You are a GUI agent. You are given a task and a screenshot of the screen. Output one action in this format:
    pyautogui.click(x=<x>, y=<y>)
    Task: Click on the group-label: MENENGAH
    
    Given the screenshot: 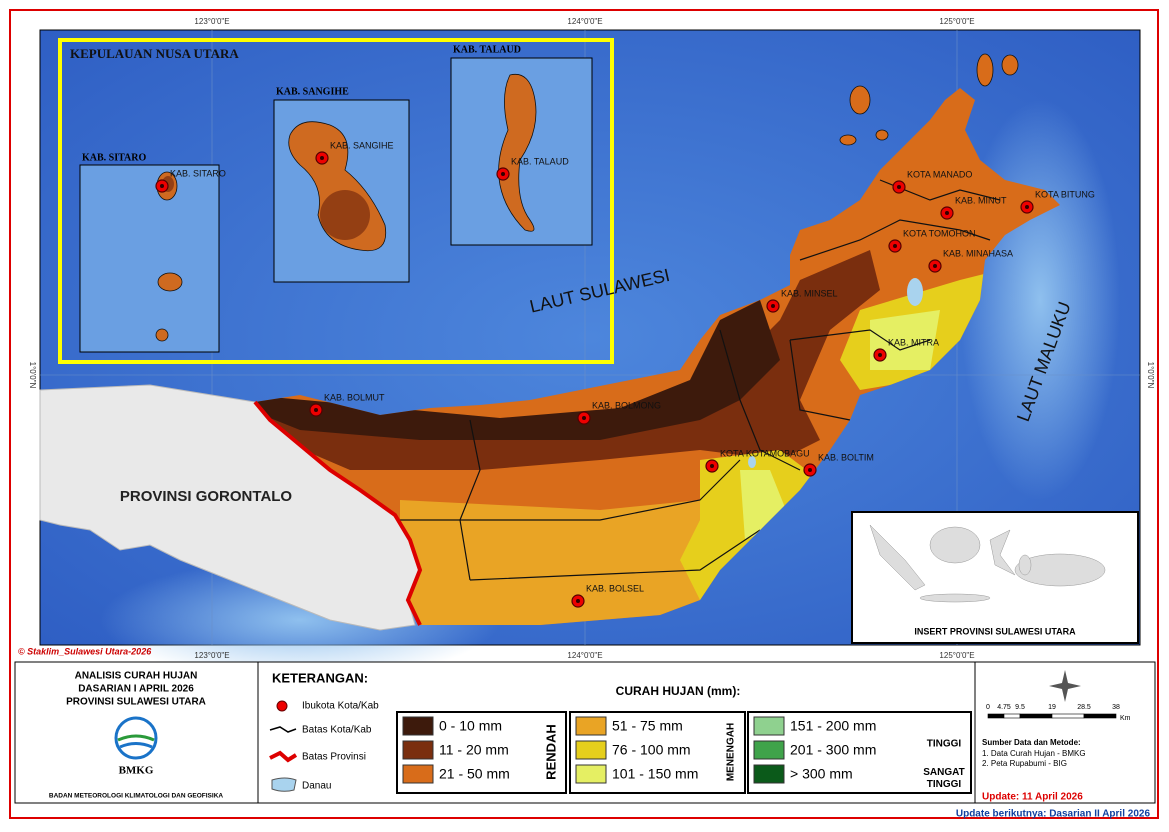 What is the action you would take?
    pyautogui.click(x=731, y=752)
    